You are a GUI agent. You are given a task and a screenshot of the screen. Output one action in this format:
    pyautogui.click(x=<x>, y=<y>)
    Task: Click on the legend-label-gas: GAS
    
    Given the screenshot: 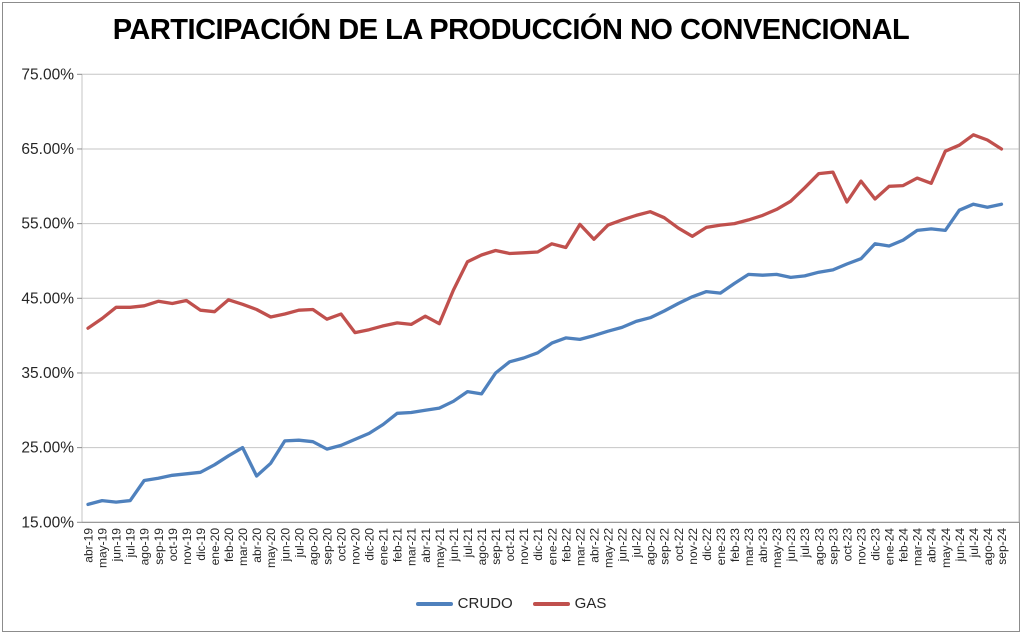 What is the action you would take?
    pyautogui.click(x=590, y=603)
    